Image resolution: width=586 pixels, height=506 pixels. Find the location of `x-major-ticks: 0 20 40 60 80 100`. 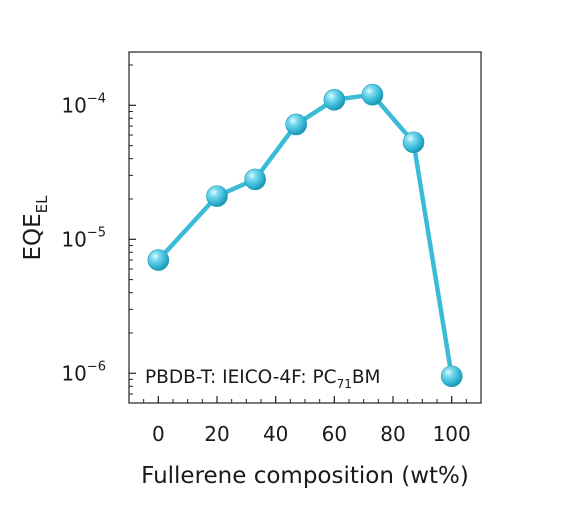

x-major-ticks: 0 20 40 60 80 100 is located at coordinates (311, 421).